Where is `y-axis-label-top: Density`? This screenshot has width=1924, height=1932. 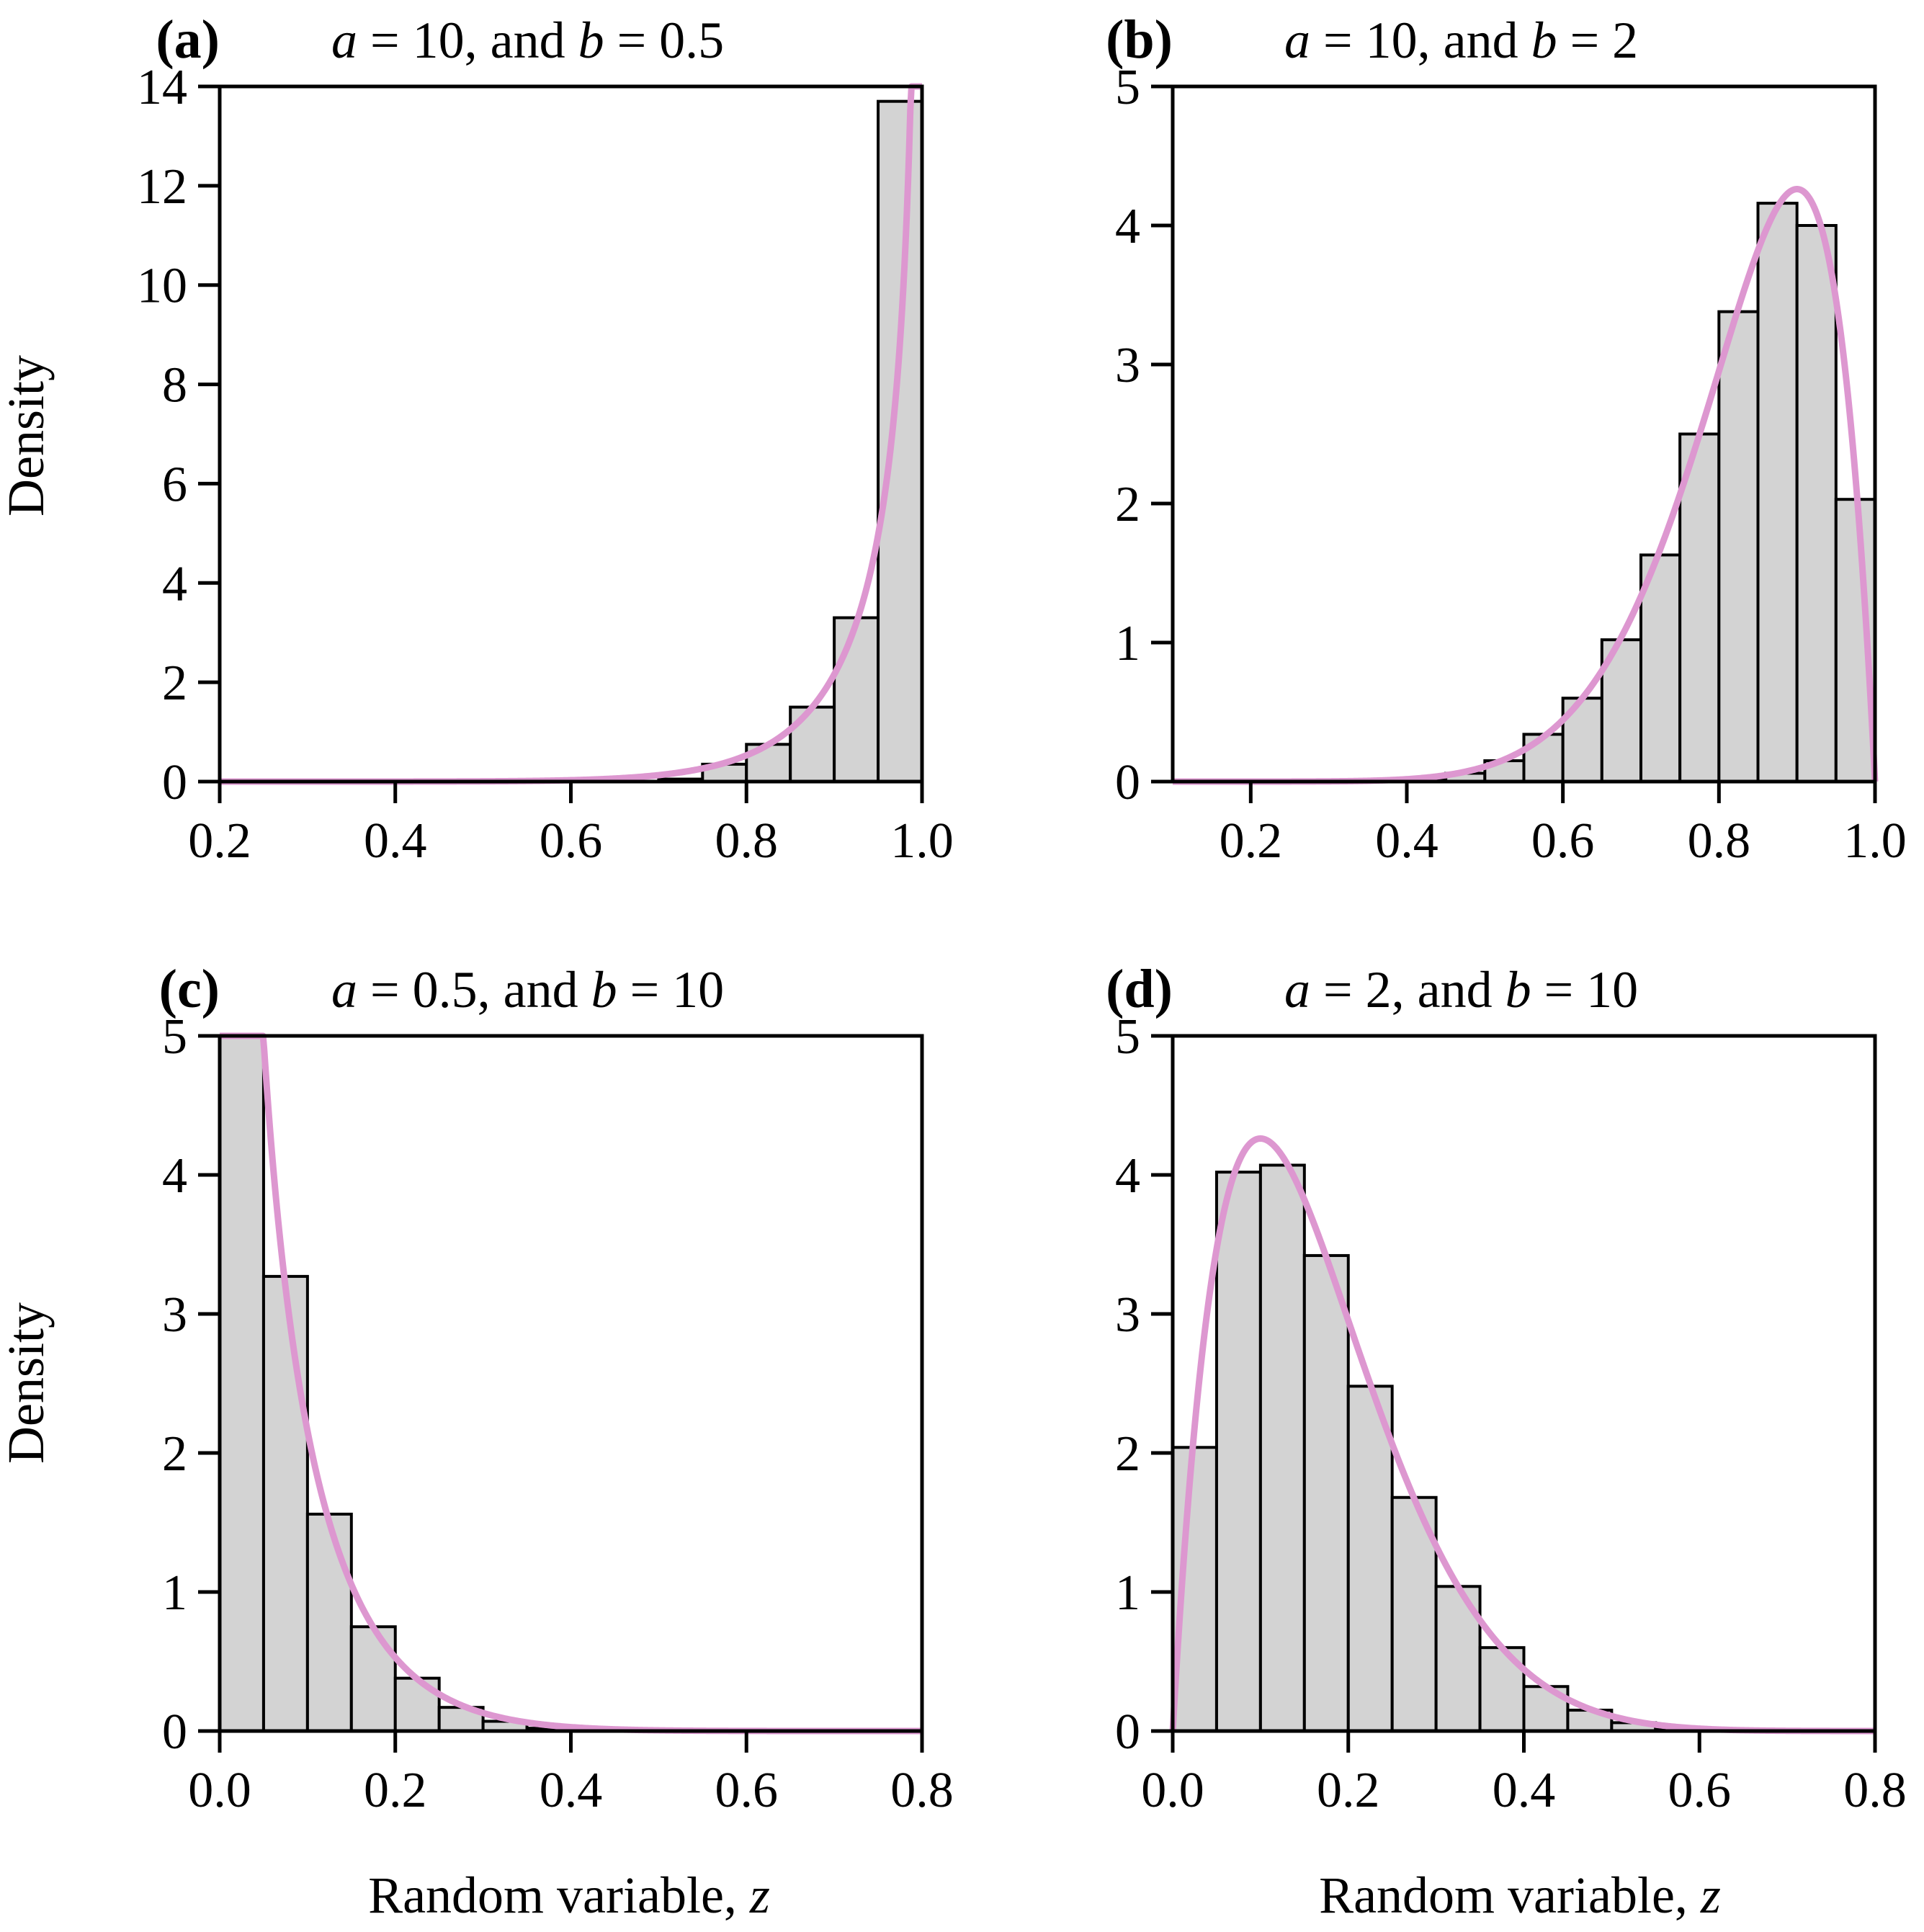
y-axis-label-top: Density is located at coordinates (27, 435).